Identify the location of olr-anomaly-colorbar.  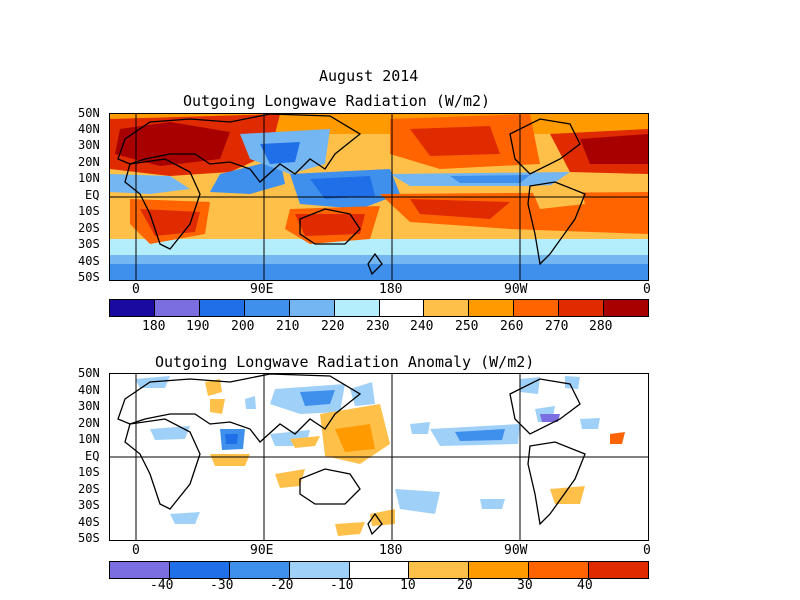
(379, 570).